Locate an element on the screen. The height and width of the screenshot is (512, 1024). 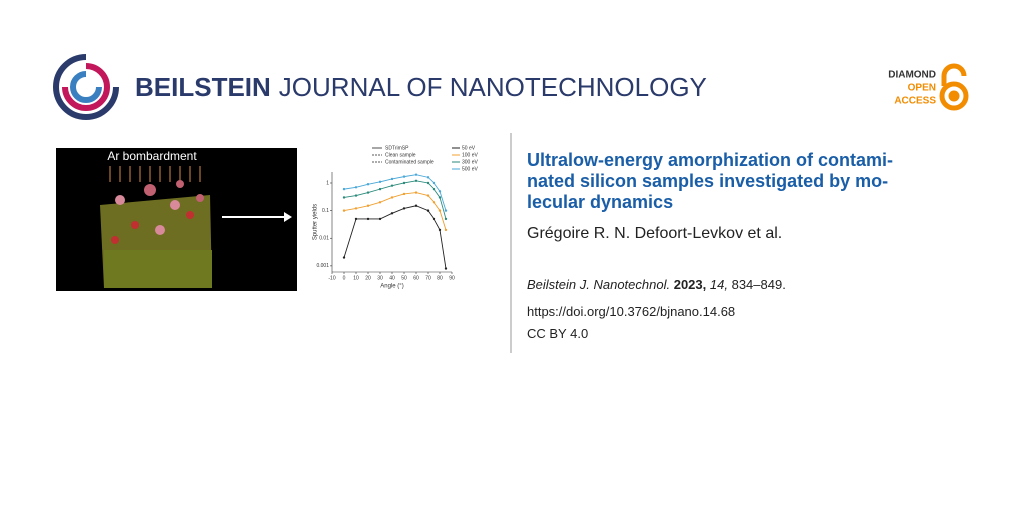
journal-rest: JOURNAL OF NANOTECHNOLOGY is located at coordinates (493, 87).